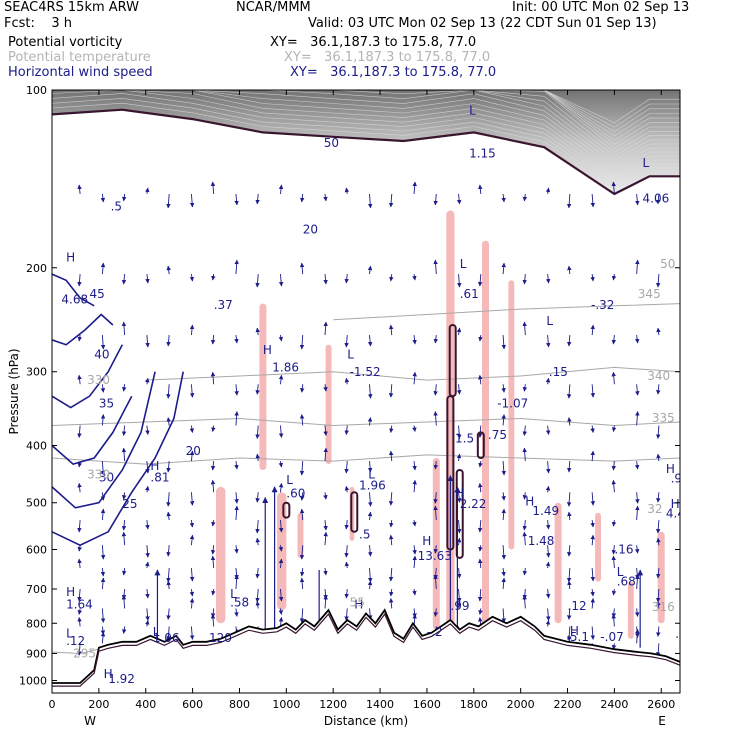 The image size is (740, 740). Describe the element at coordinates (426, 541) in the screenshot. I see `hl-label-39: H` at that location.